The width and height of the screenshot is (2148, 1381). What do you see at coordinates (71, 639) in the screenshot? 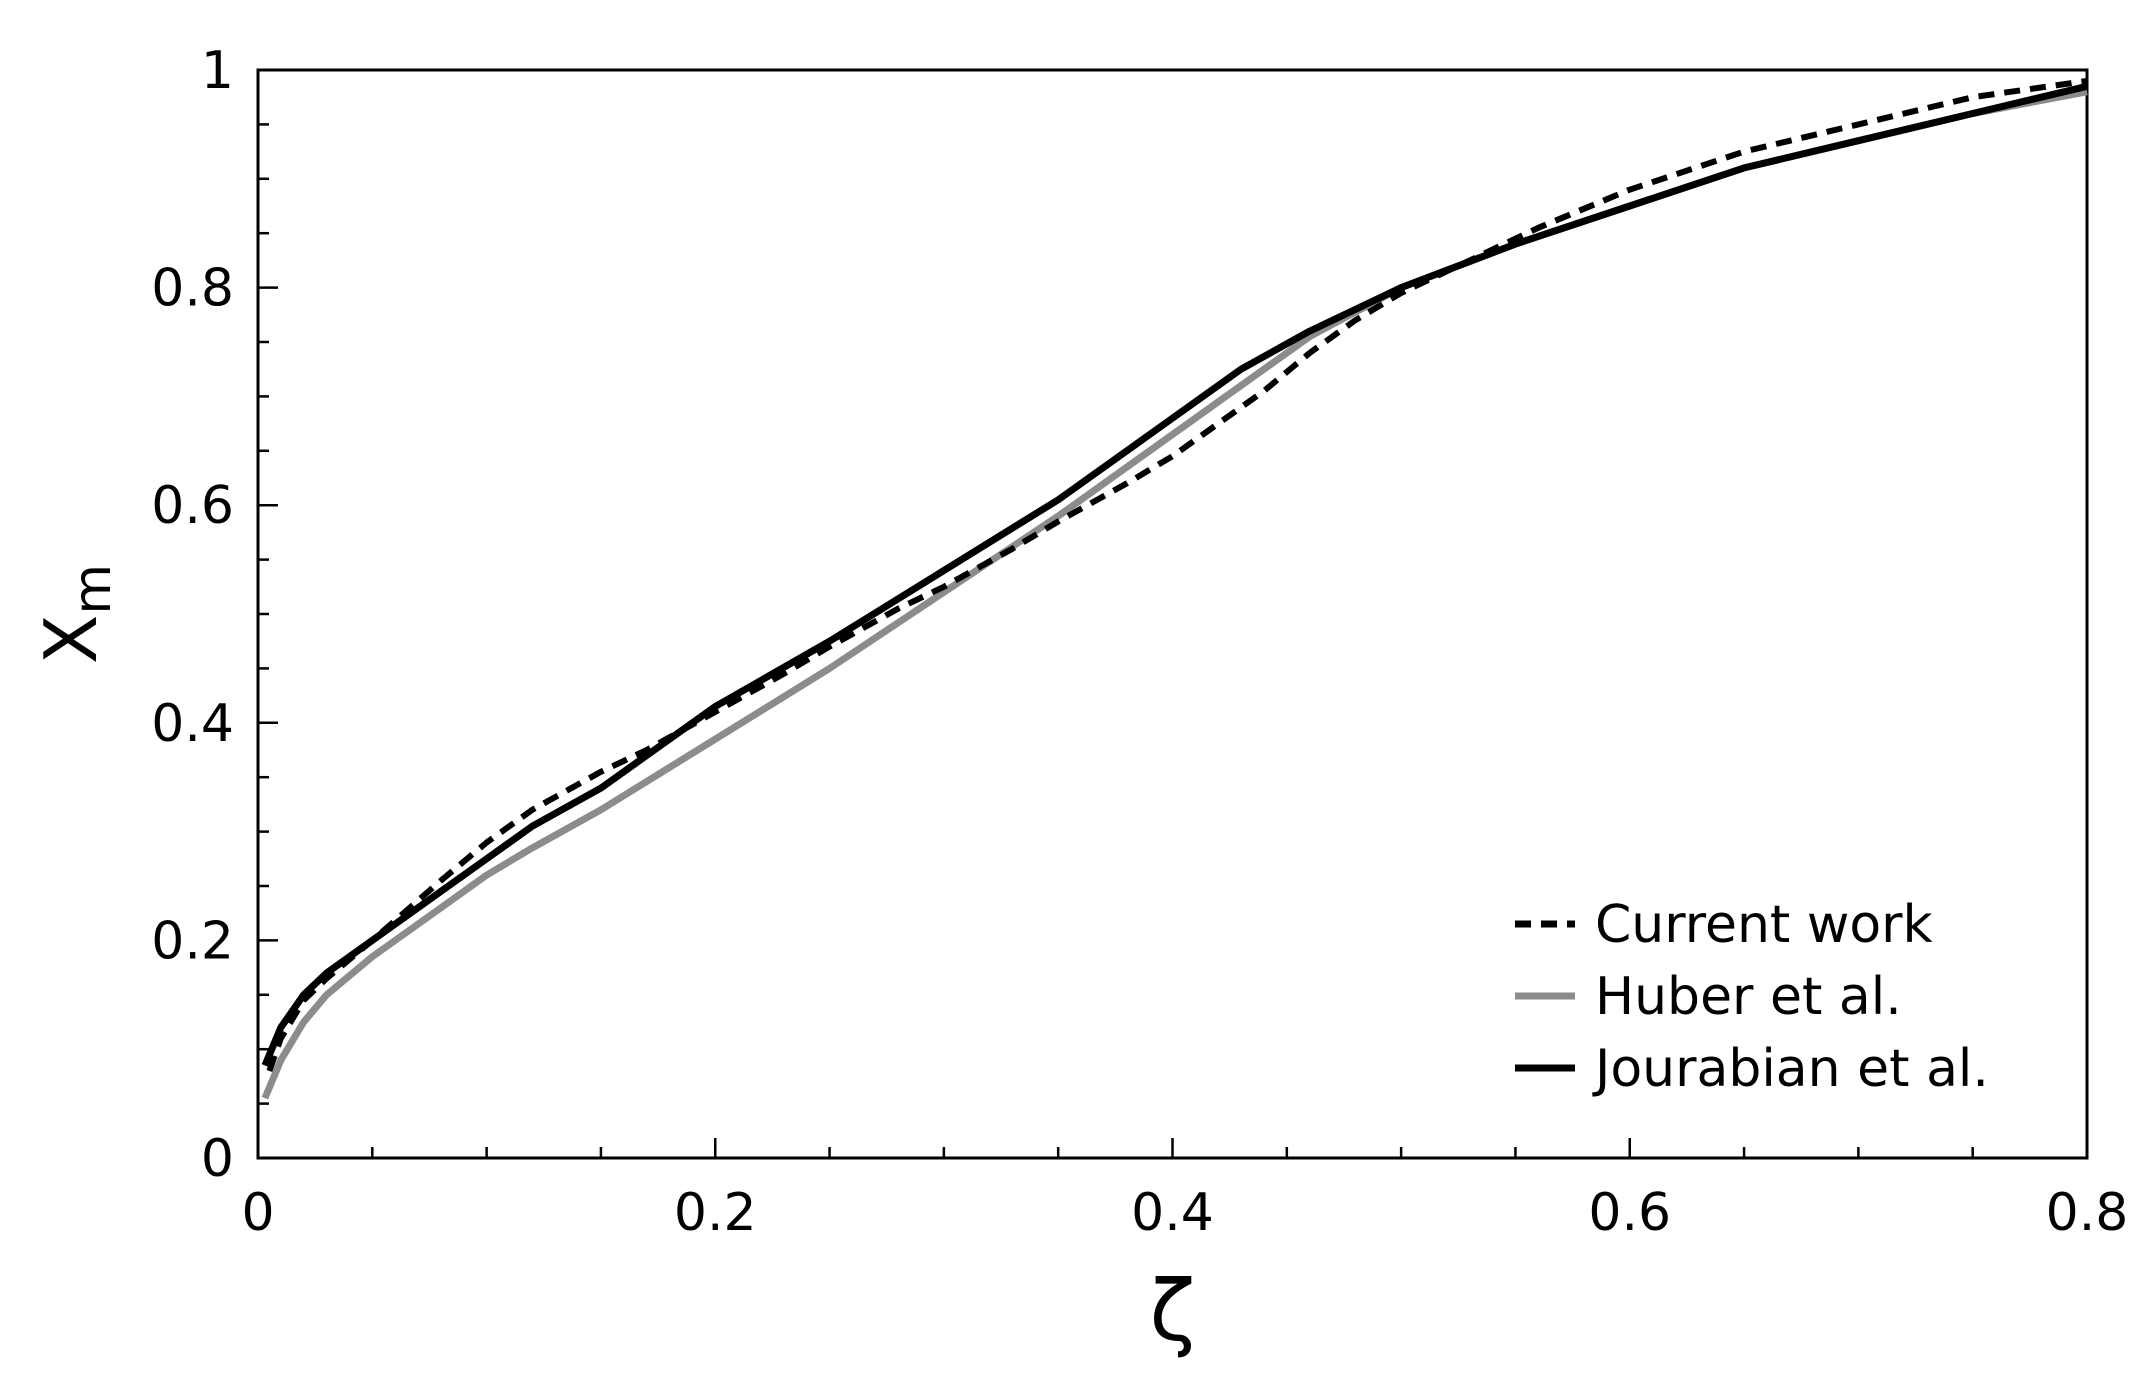
I see `y-axis-label-main: X` at bounding box center [71, 639].